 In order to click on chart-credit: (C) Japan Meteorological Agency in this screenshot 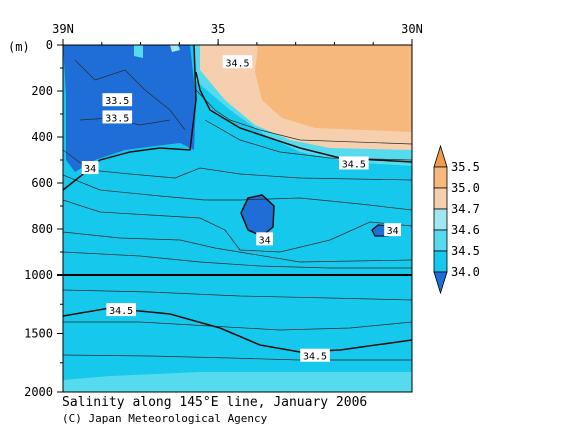, I will do `click(165, 418)`.